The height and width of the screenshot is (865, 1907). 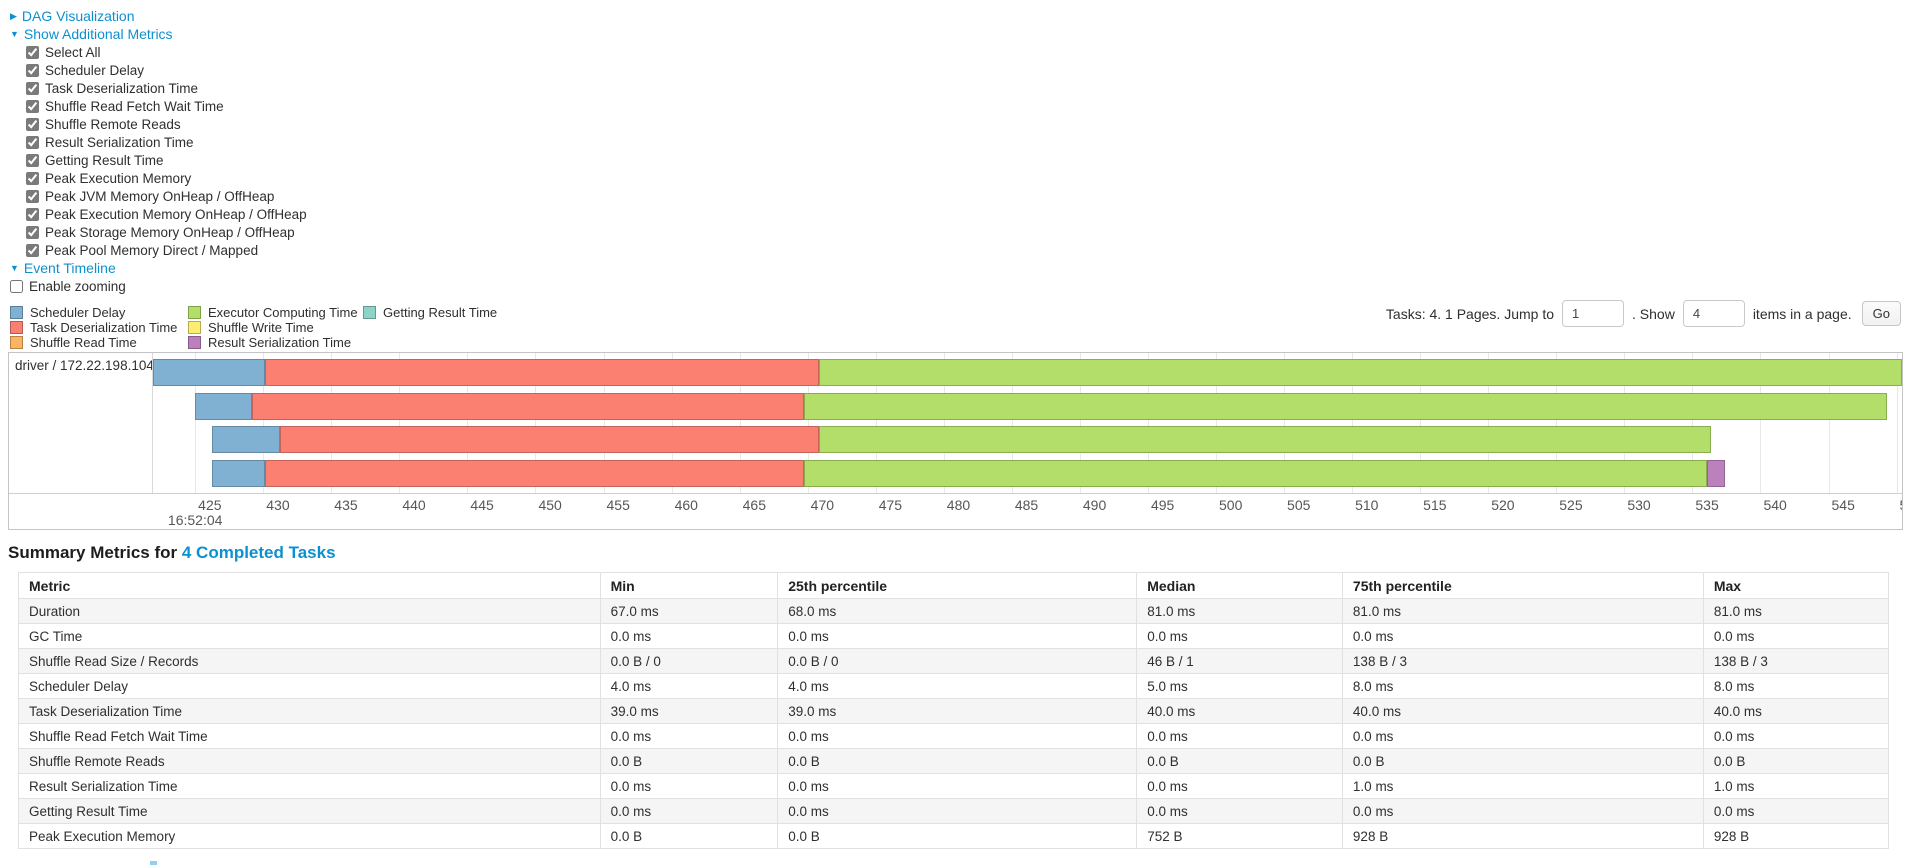 What do you see at coordinates (1881, 313) in the screenshot?
I see `go-button: Go` at bounding box center [1881, 313].